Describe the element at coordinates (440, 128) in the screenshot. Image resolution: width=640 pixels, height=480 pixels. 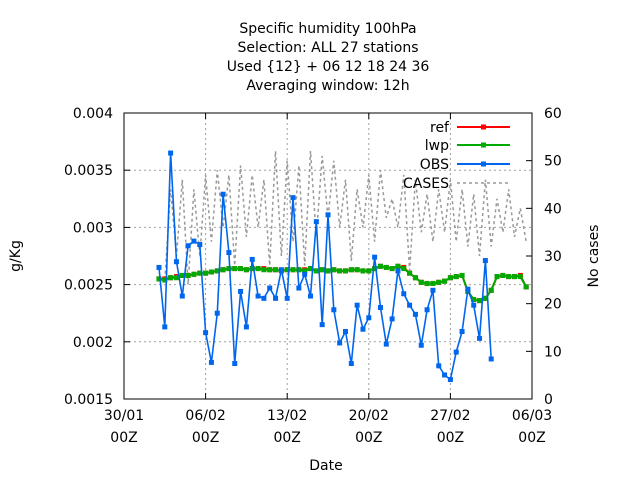
I see `legend-label: ref` at that location.